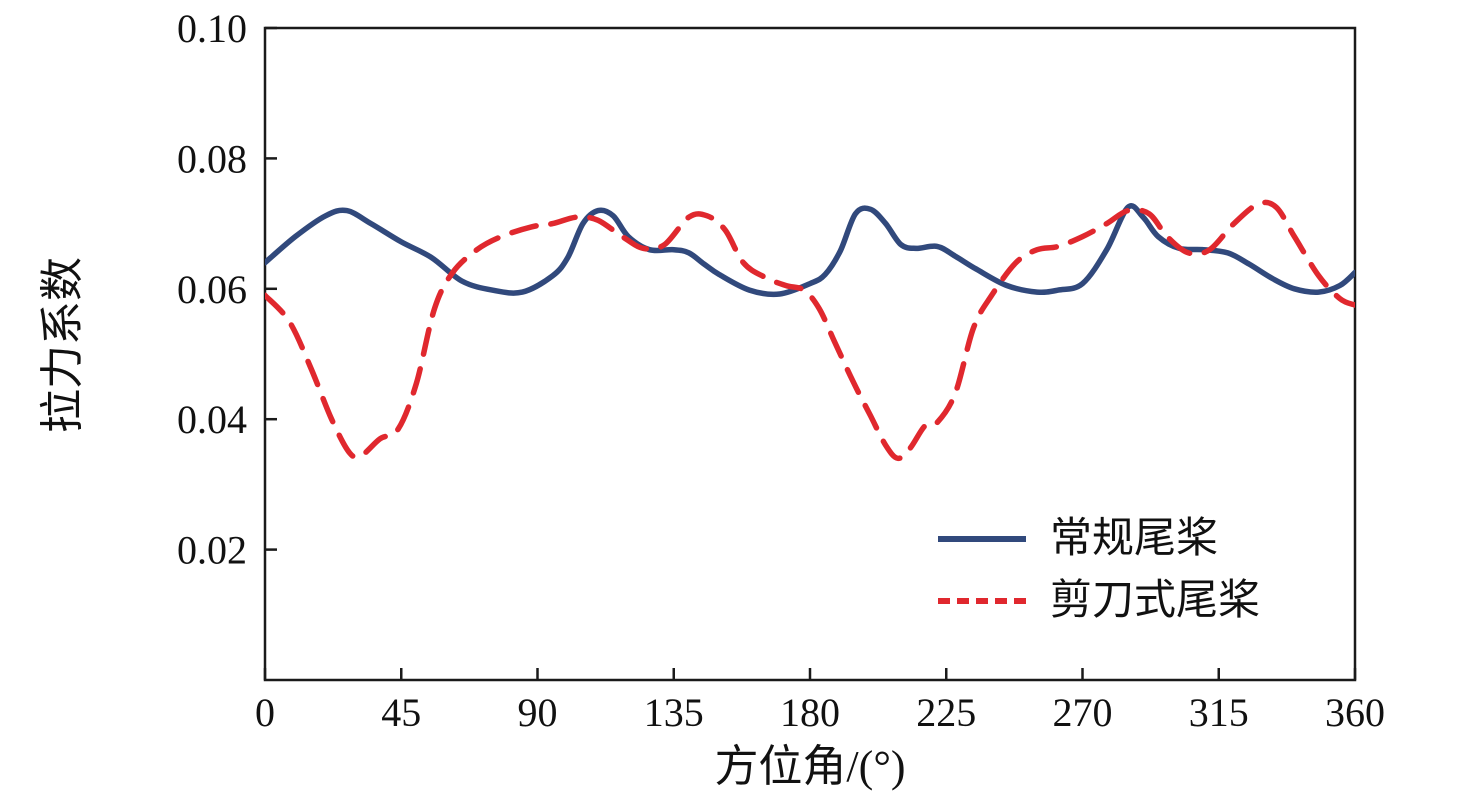 This screenshot has width=1476, height=808. I want to click on svg-text: 225, so click(946, 712).